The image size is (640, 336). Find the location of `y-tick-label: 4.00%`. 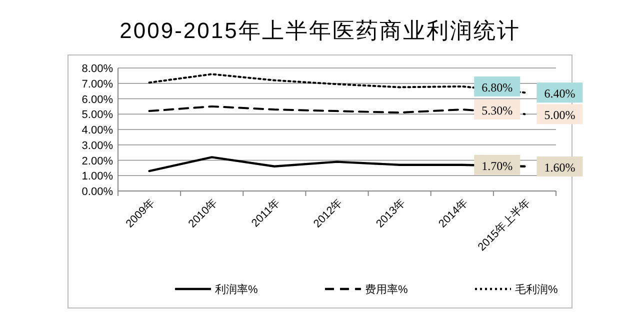

y-tick-label: 4.00% is located at coordinates (98, 130).